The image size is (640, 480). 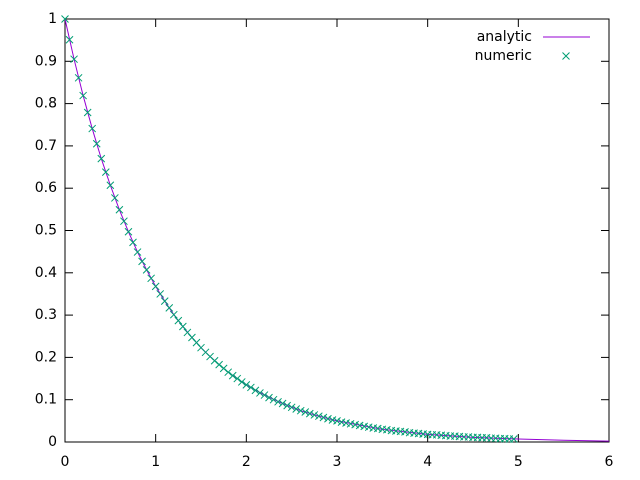 What do you see at coordinates (65, 462) in the screenshot?
I see `x-tick-label: 0` at bounding box center [65, 462].